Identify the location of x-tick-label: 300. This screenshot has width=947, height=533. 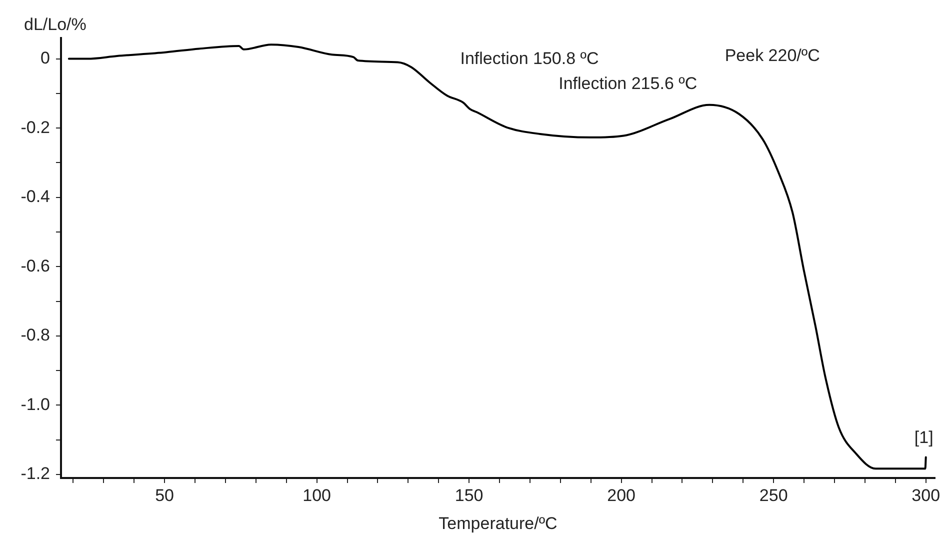
(926, 495).